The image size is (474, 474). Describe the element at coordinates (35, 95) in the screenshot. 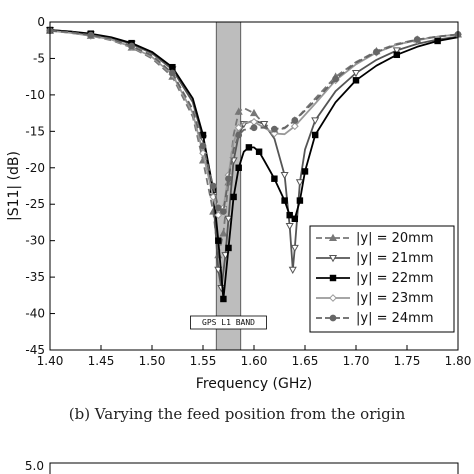

I see `y-tick-label: -10` at that location.